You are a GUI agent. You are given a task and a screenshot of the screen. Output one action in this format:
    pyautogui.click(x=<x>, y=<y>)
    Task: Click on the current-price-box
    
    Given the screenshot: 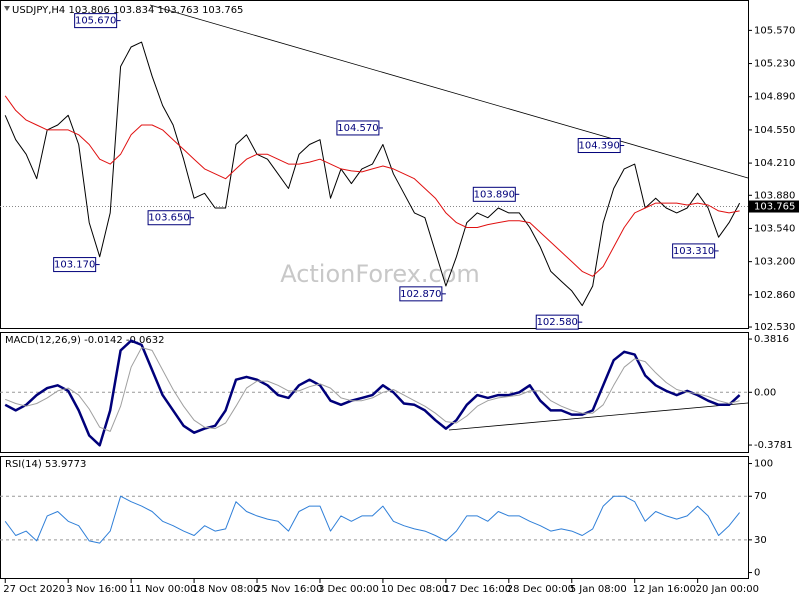 What is the action you would take?
    pyautogui.click(x=774, y=206)
    